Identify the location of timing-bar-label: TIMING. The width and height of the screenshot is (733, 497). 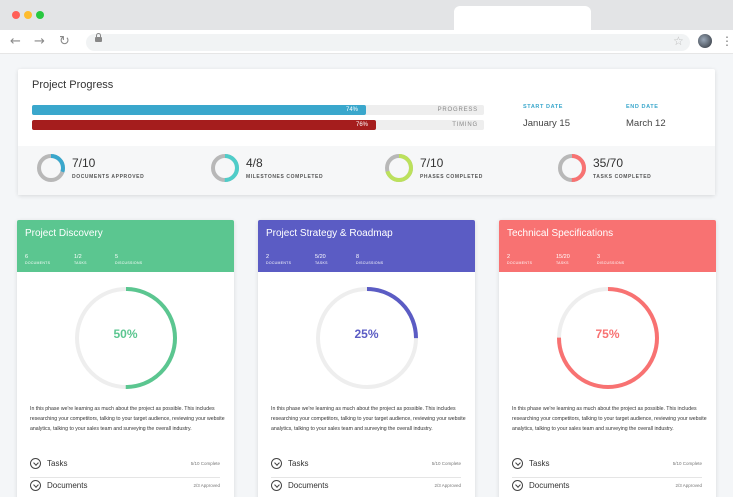
(465, 125).